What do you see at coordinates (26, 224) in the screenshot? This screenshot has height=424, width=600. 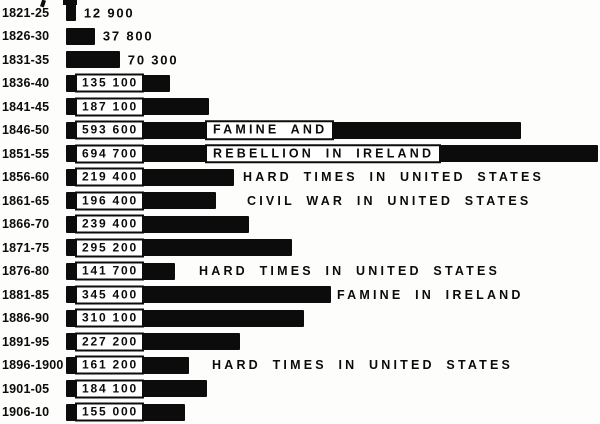 I see `period-label: 1866-70` at bounding box center [26, 224].